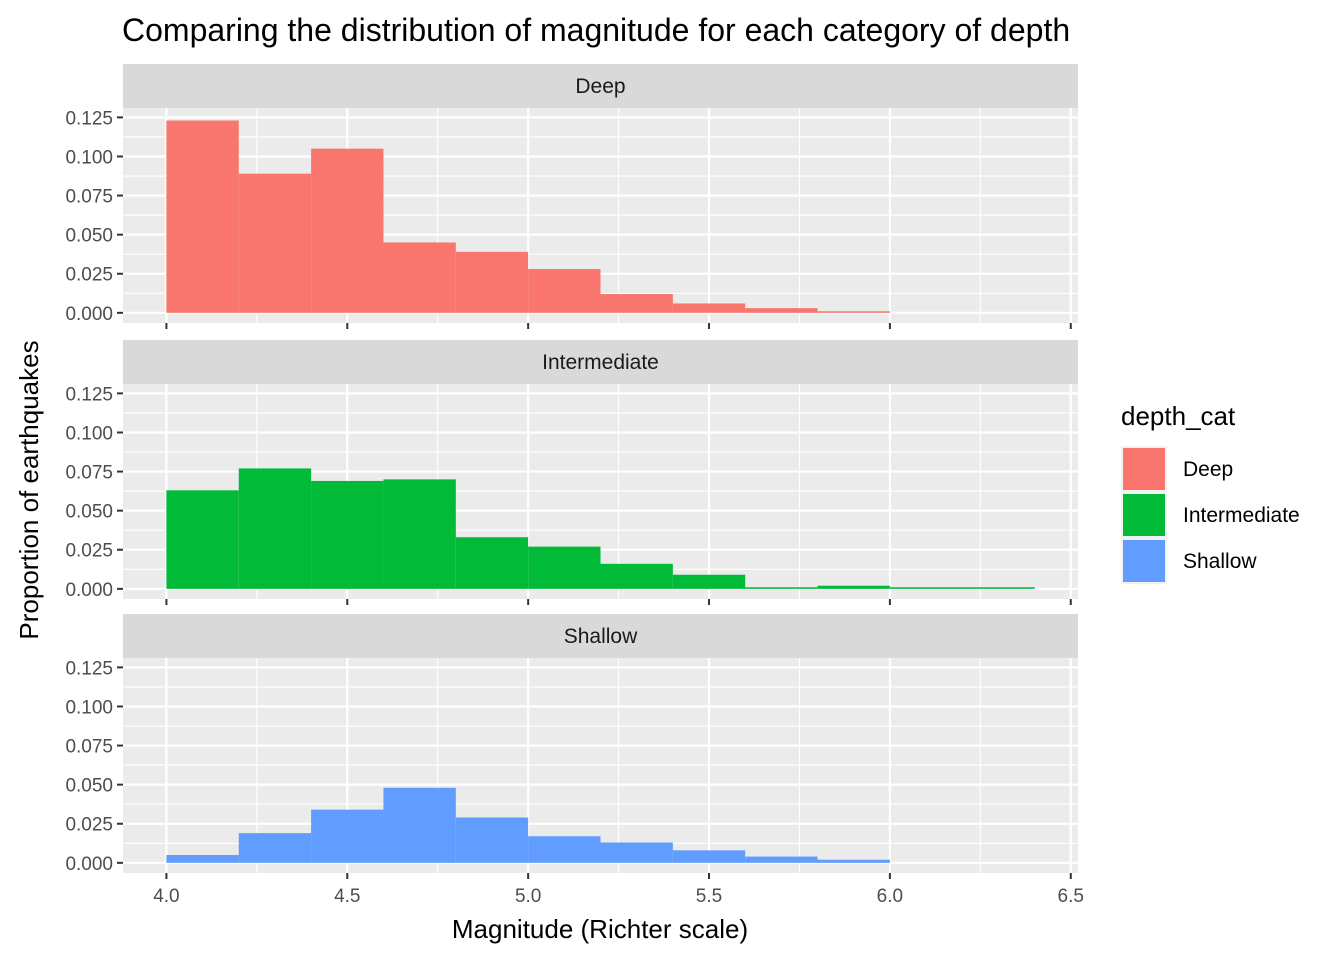  I want to click on facet-strip-label: Shallow, so click(601, 636).